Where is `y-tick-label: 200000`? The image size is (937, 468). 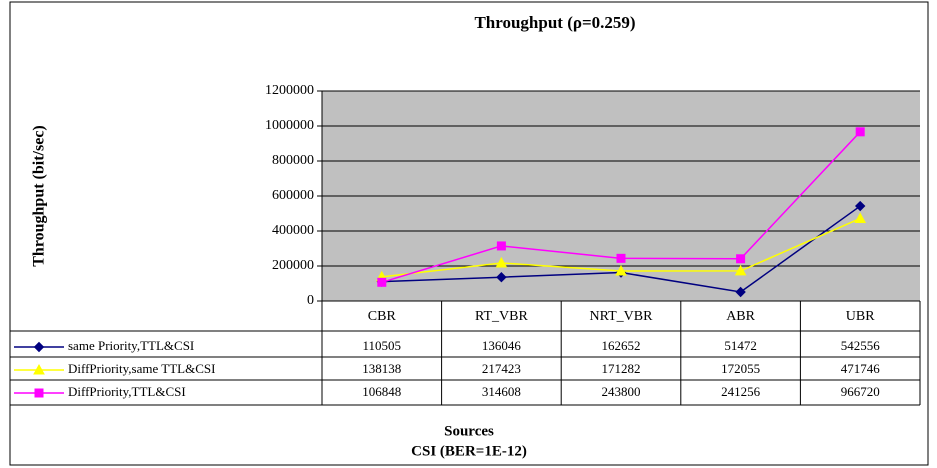
y-tick-label: 200000 is located at coordinates (293, 265).